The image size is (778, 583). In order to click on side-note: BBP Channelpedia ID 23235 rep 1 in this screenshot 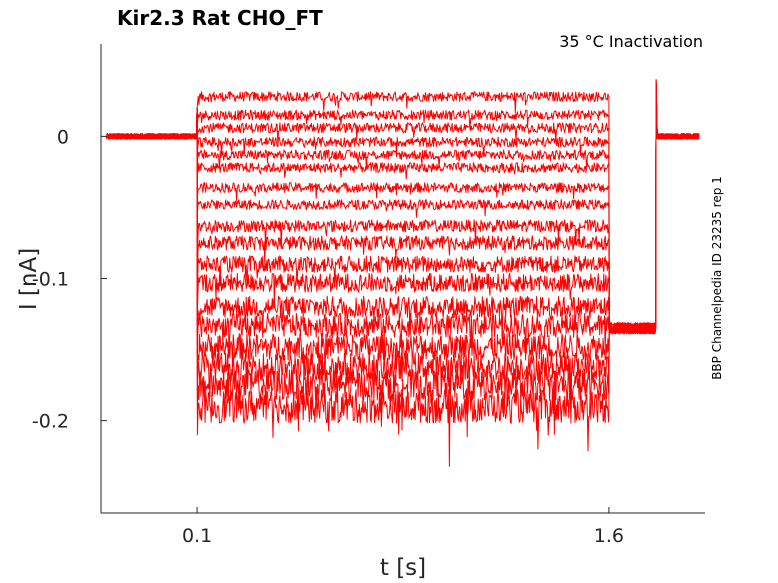, I will do `click(717, 278)`.